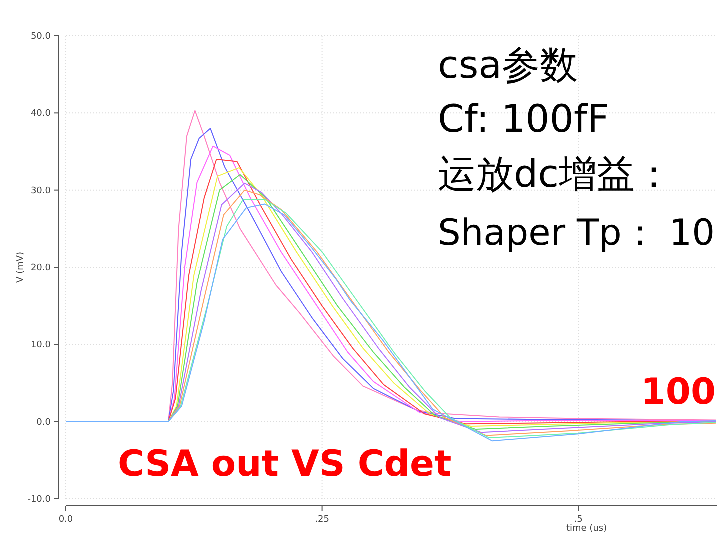 The image size is (718, 533). Describe the element at coordinates (587, 528) in the screenshot. I see `x-axis-title: time (us)` at that location.